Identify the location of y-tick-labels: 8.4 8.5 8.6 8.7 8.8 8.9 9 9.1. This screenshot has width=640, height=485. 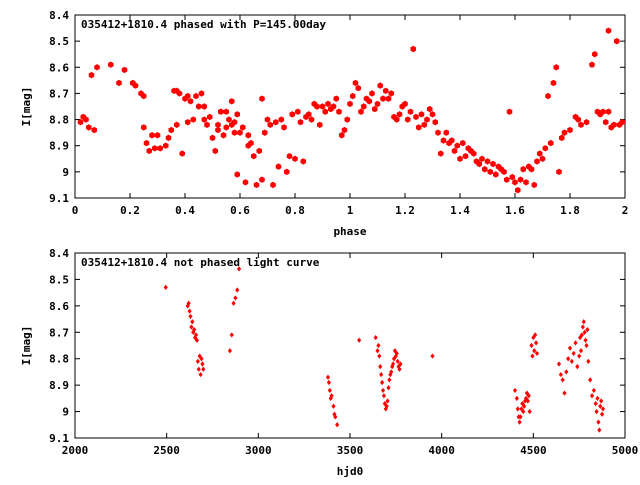
(59, 346).